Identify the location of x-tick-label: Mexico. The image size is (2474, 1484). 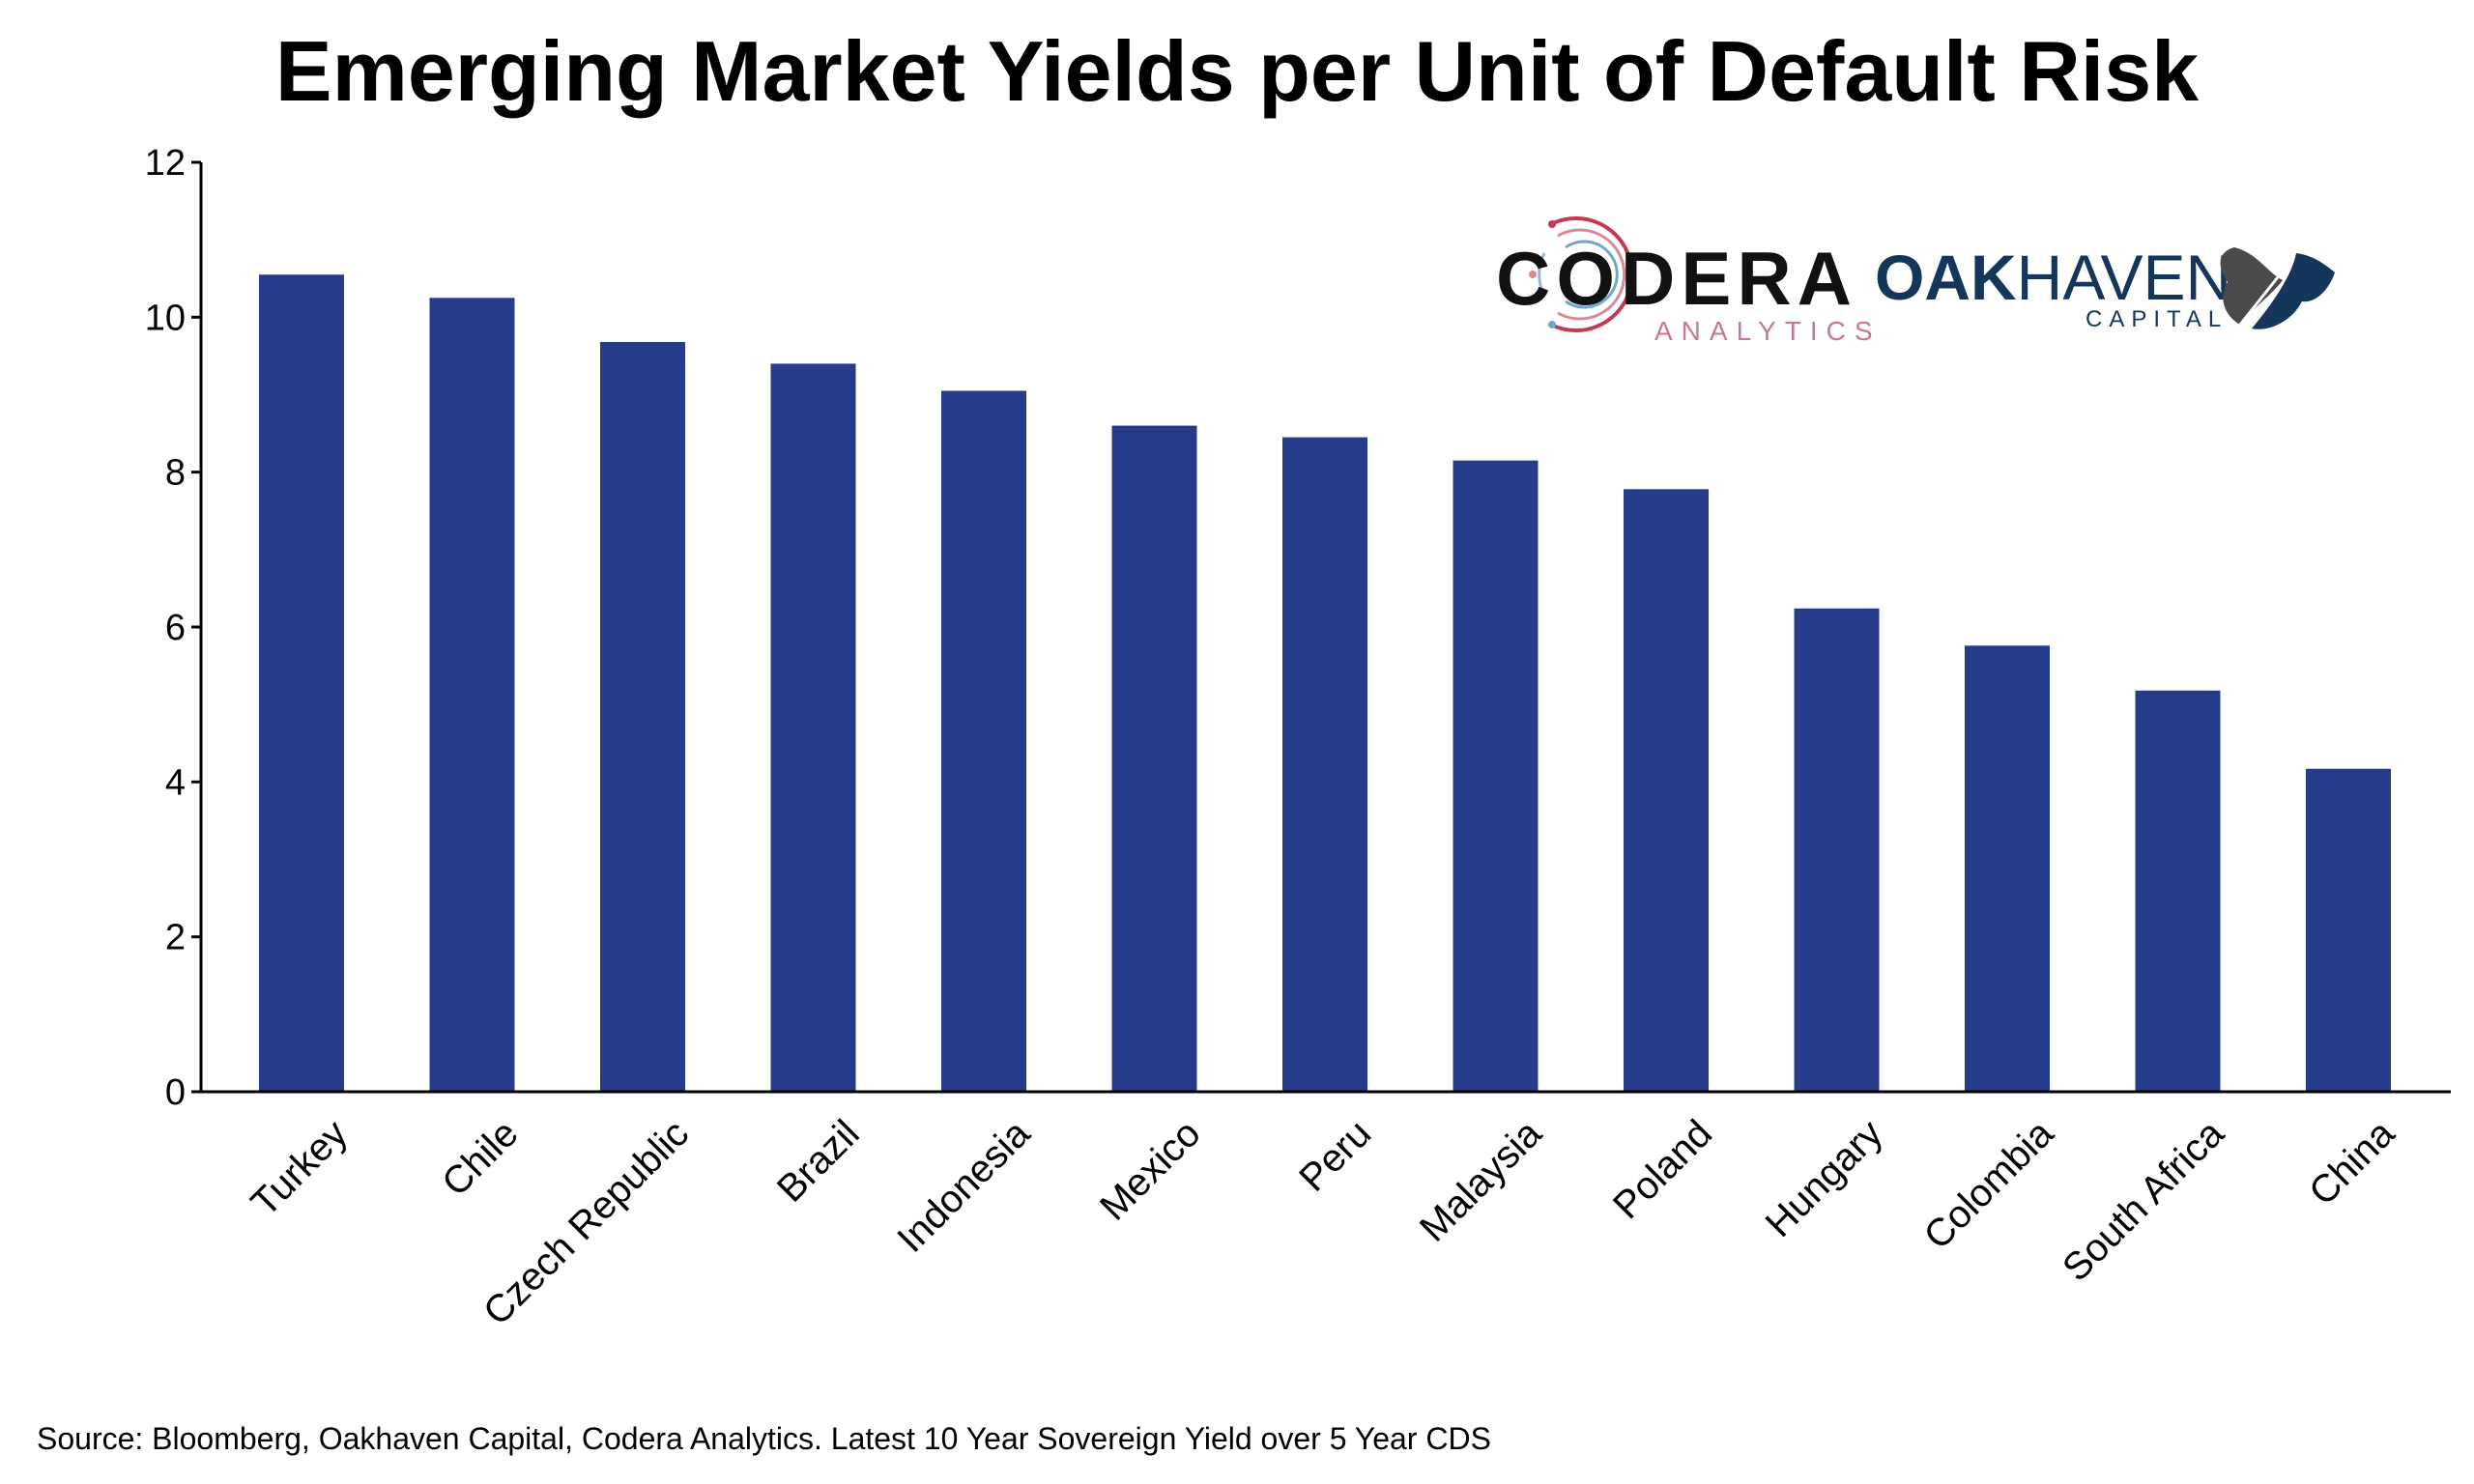
(1151, 1170).